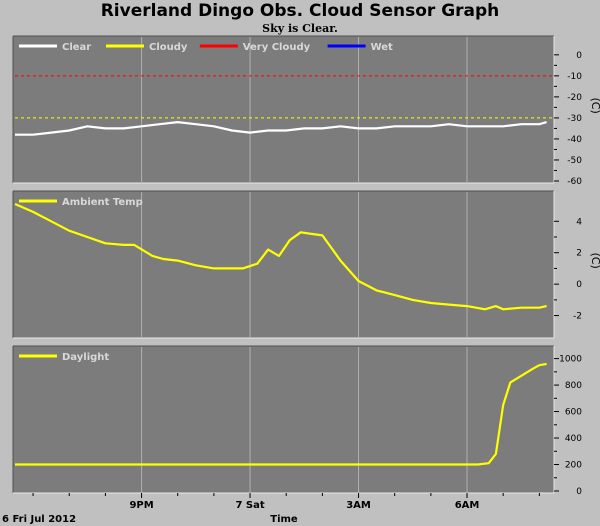 This screenshot has height=526, width=600. Describe the element at coordinates (85, 357) in the screenshot. I see `legend-label: Daylight` at that location.